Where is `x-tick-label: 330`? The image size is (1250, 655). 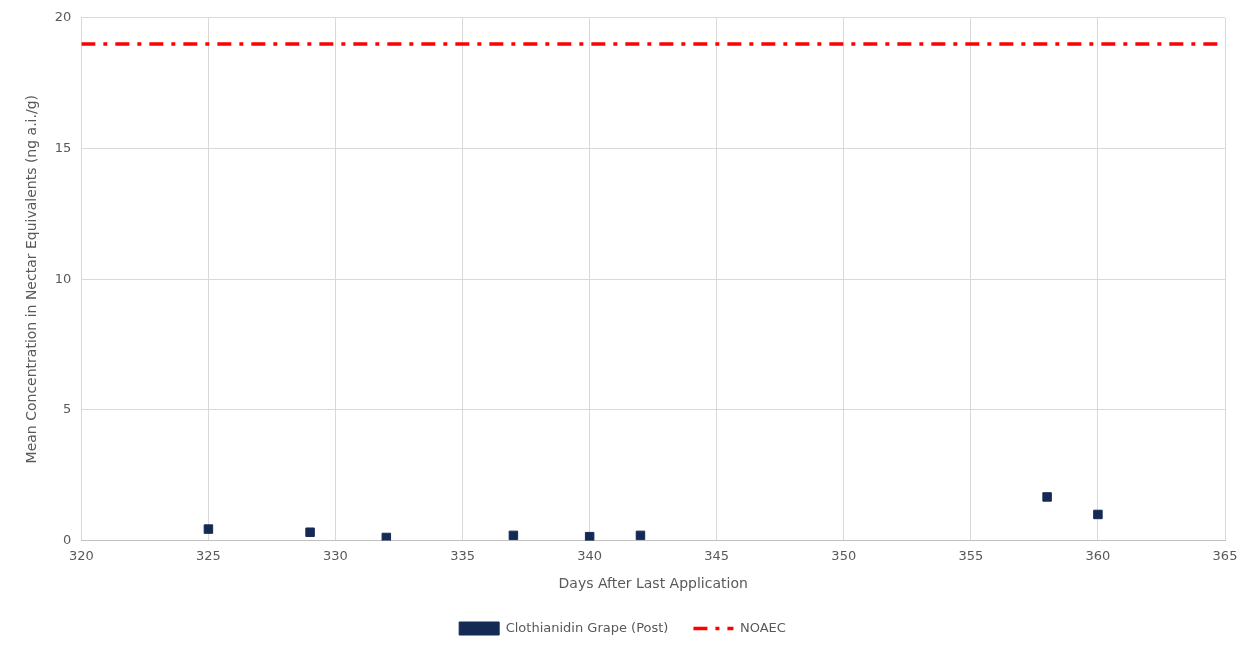
x-tick-label: 330 is located at coordinates (335, 555).